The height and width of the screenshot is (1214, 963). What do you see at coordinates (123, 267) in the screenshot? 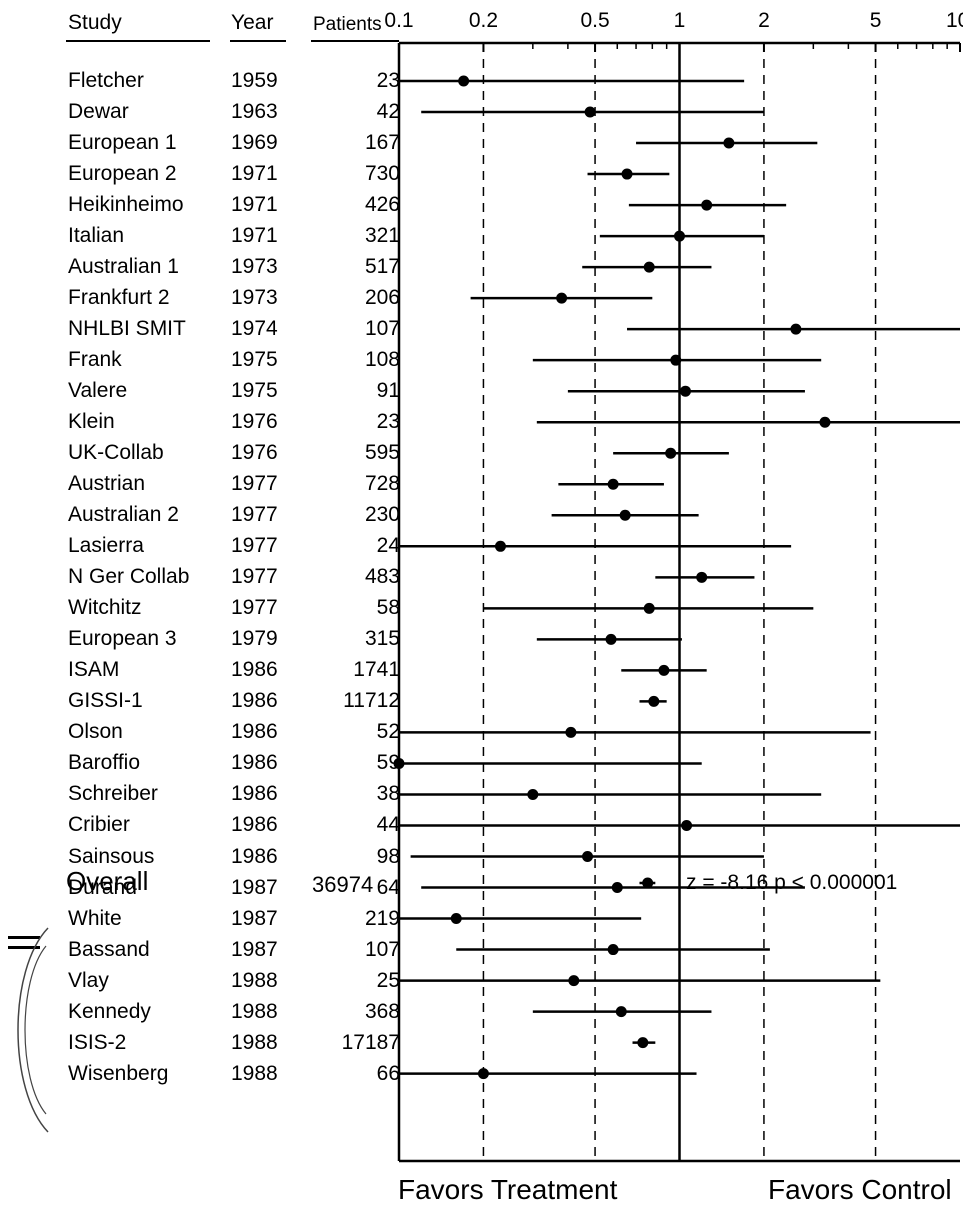
I see `study-name: Australian 1` at bounding box center [123, 267].